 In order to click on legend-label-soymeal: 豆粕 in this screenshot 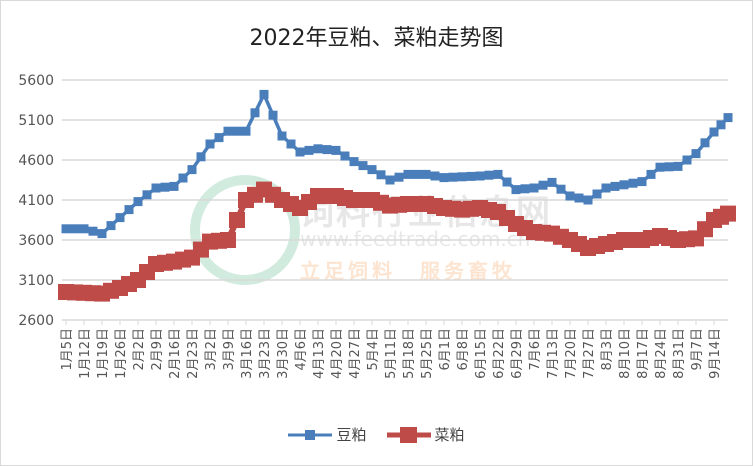, I will do `click(351, 435)`.